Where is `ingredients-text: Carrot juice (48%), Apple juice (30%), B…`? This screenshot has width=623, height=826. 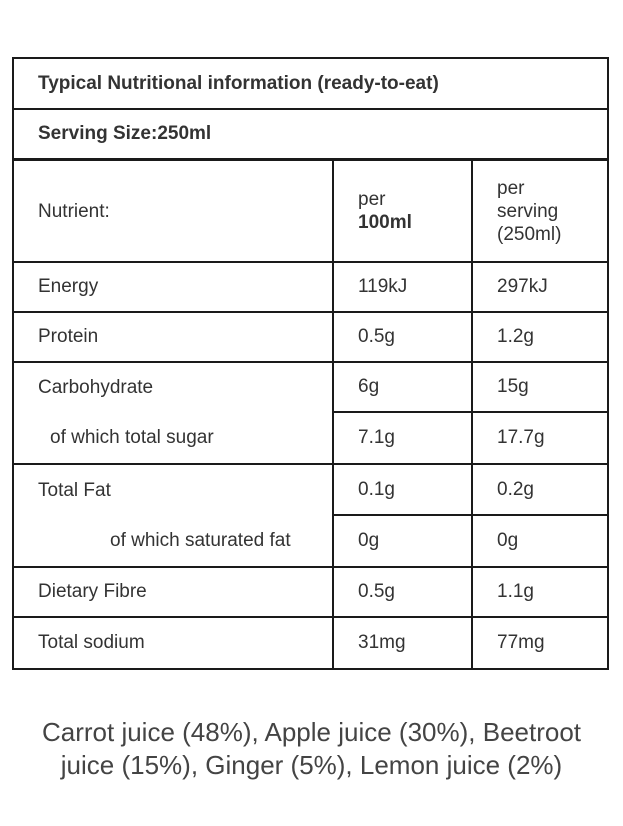 ingredients-text: Carrot juice (48%), Apple juice (30%), B… is located at coordinates (311, 749).